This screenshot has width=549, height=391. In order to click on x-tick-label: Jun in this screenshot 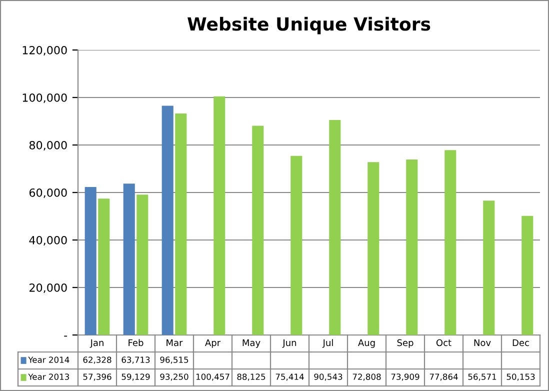, I will do `click(289, 343)`.